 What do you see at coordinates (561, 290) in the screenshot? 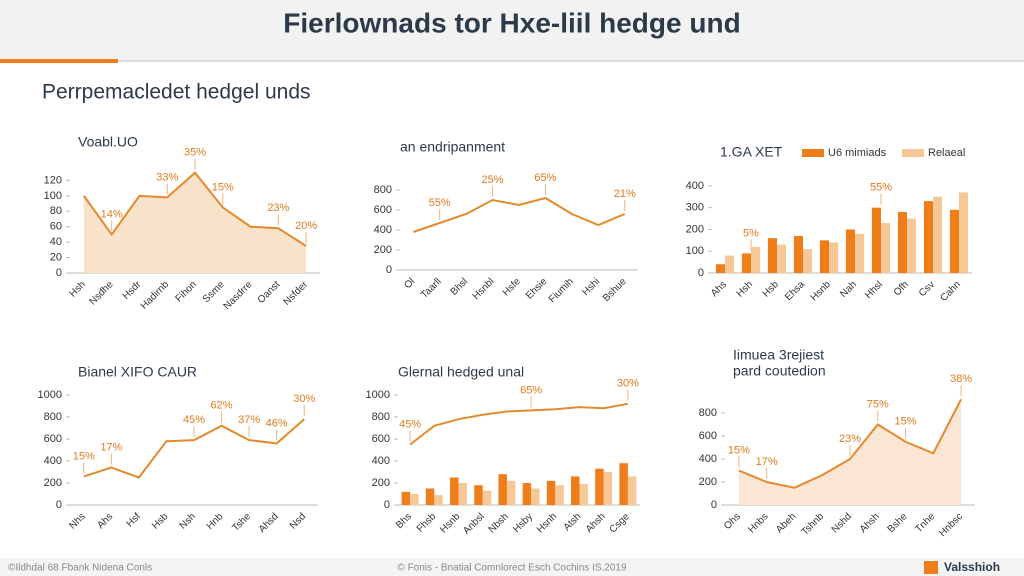
I see `x-tick-label: Fiumih` at bounding box center [561, 290].